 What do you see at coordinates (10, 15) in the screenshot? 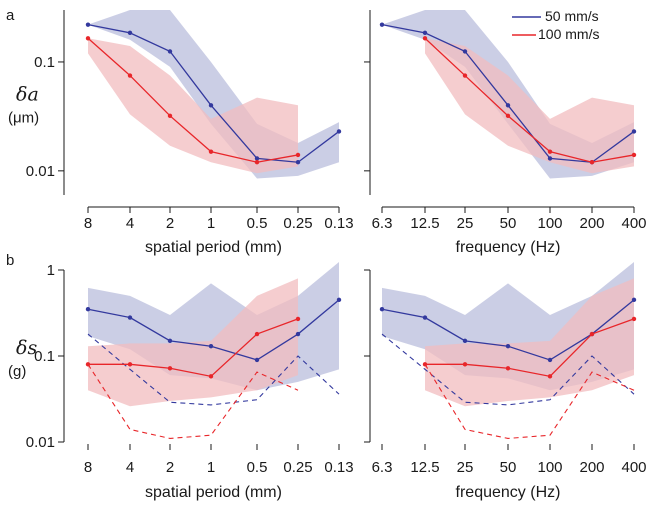
I see `panel-label-a: a` at bounding box center [10, 15].